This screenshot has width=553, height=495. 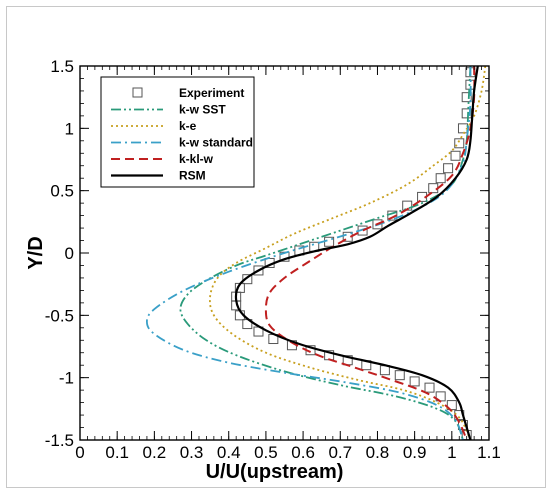 What do you see at coordinates (211, 93) in the screenshot?
I see `legend-label-experiment: Experiment` at bounding box center [211, 93].